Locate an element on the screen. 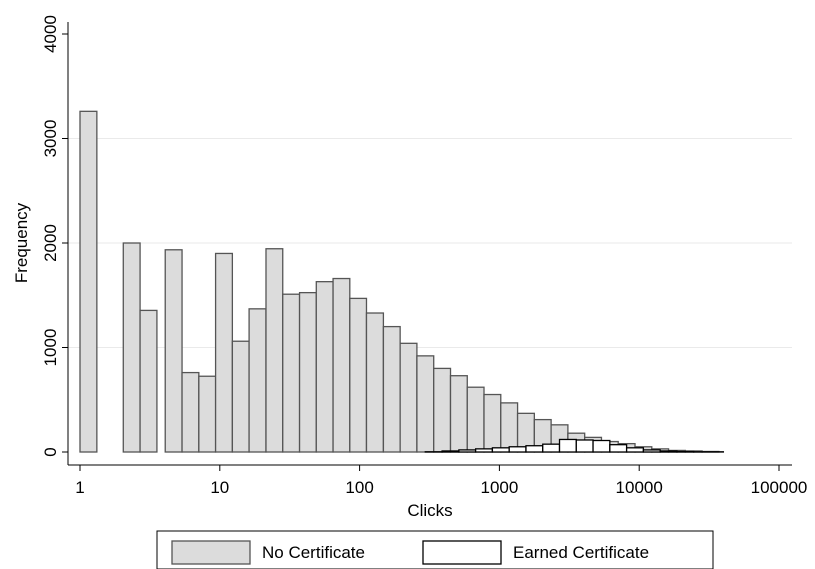  legend-label-earned-certificate: Earned Certificate is located at coordinates (581, 552).